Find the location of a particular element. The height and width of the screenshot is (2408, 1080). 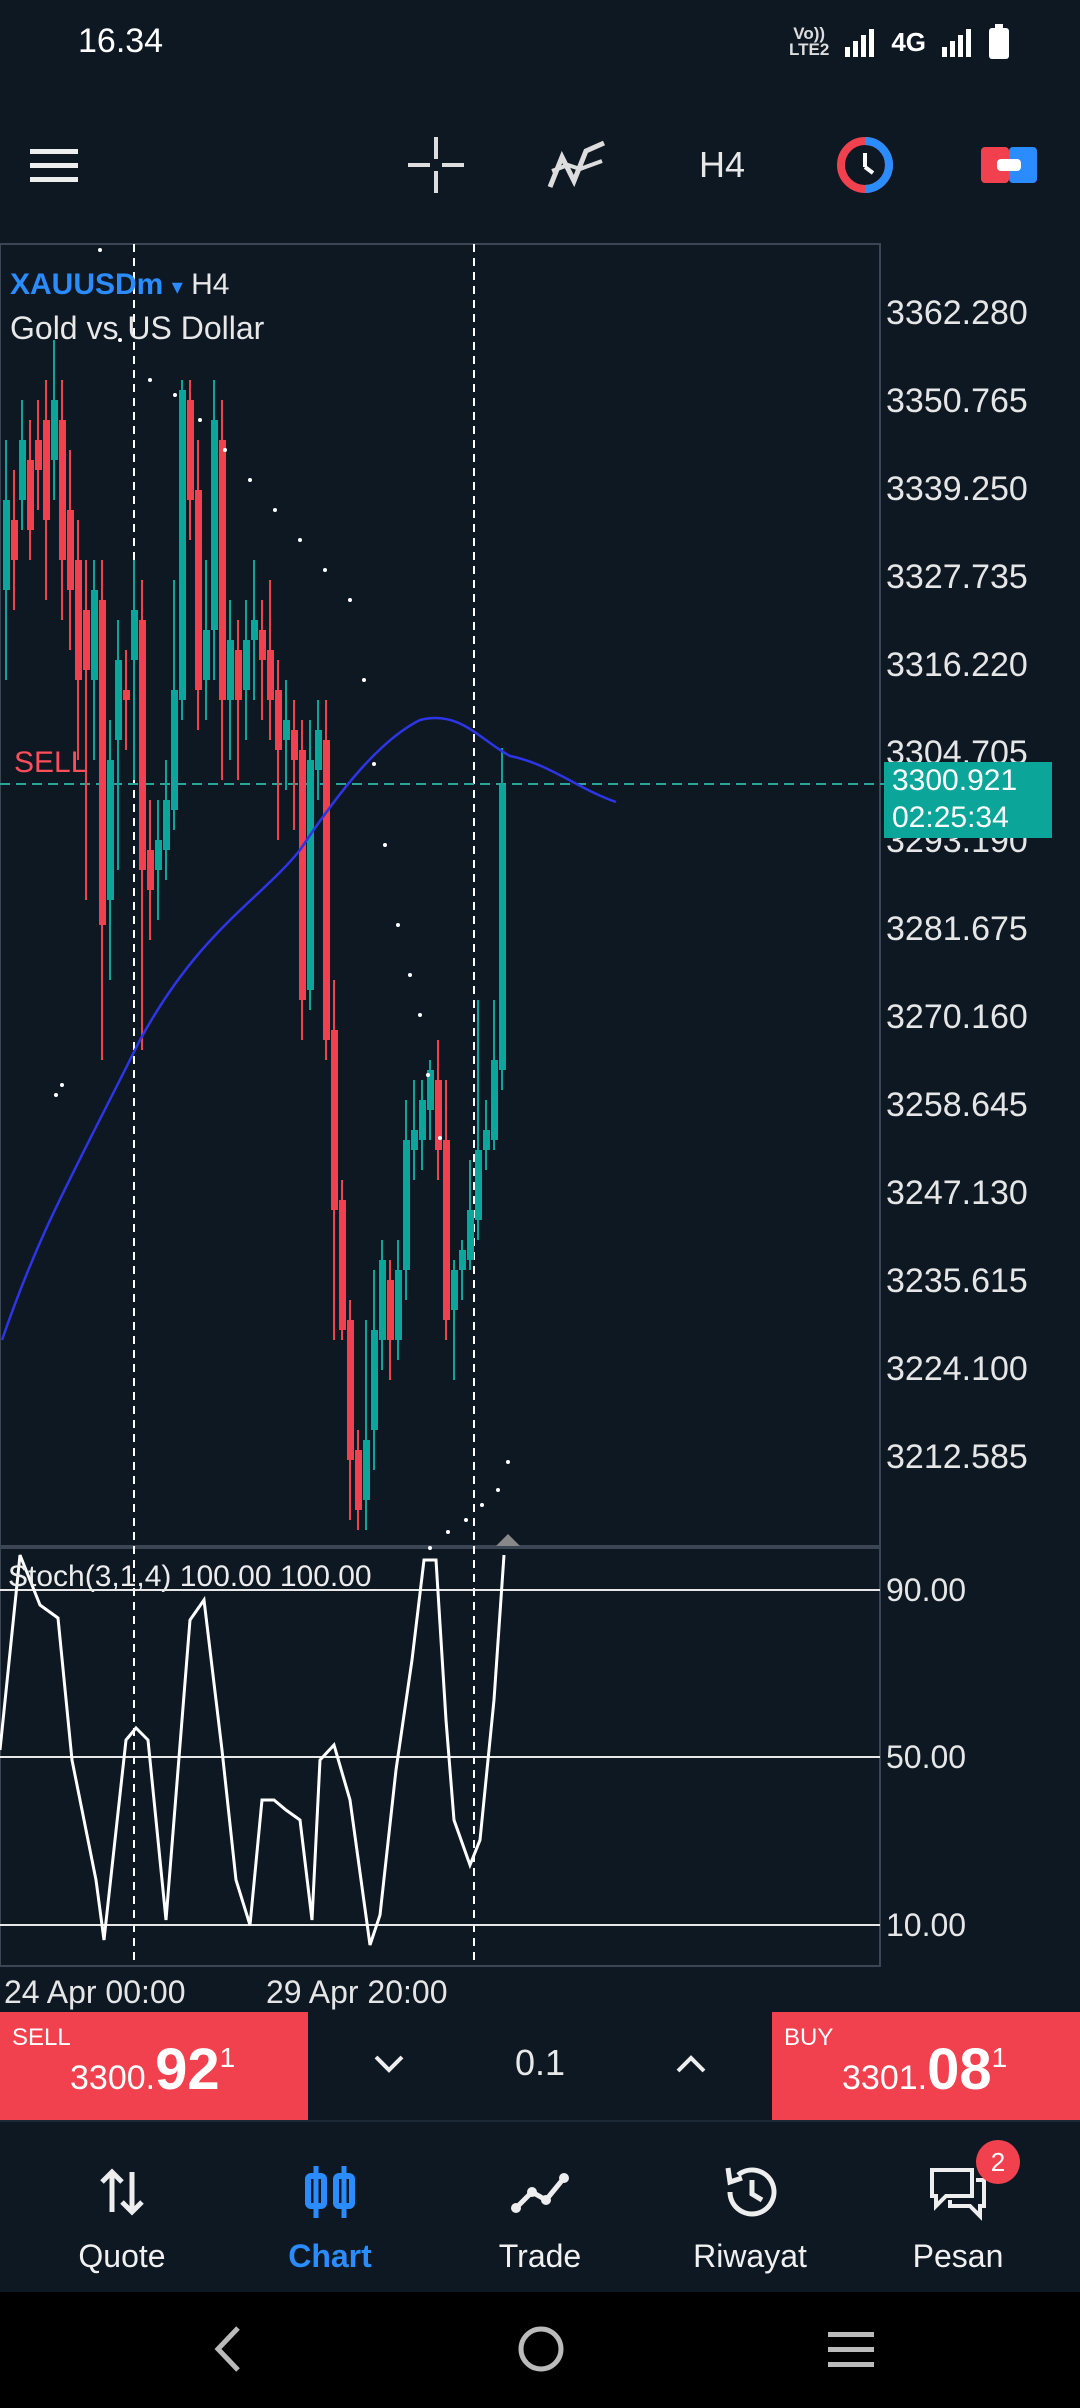

indicators-button is located at coordinates (577, 165).